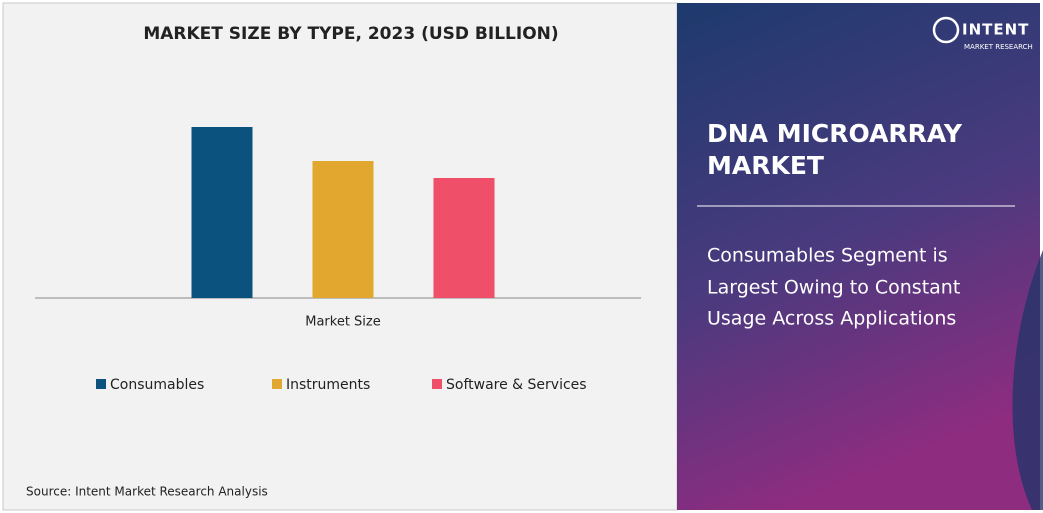 The height and width of the screenshot is (513, 1043). Describe the element at coordinates (946, 30) in the screenshot. I see `logo-icon` at that location.